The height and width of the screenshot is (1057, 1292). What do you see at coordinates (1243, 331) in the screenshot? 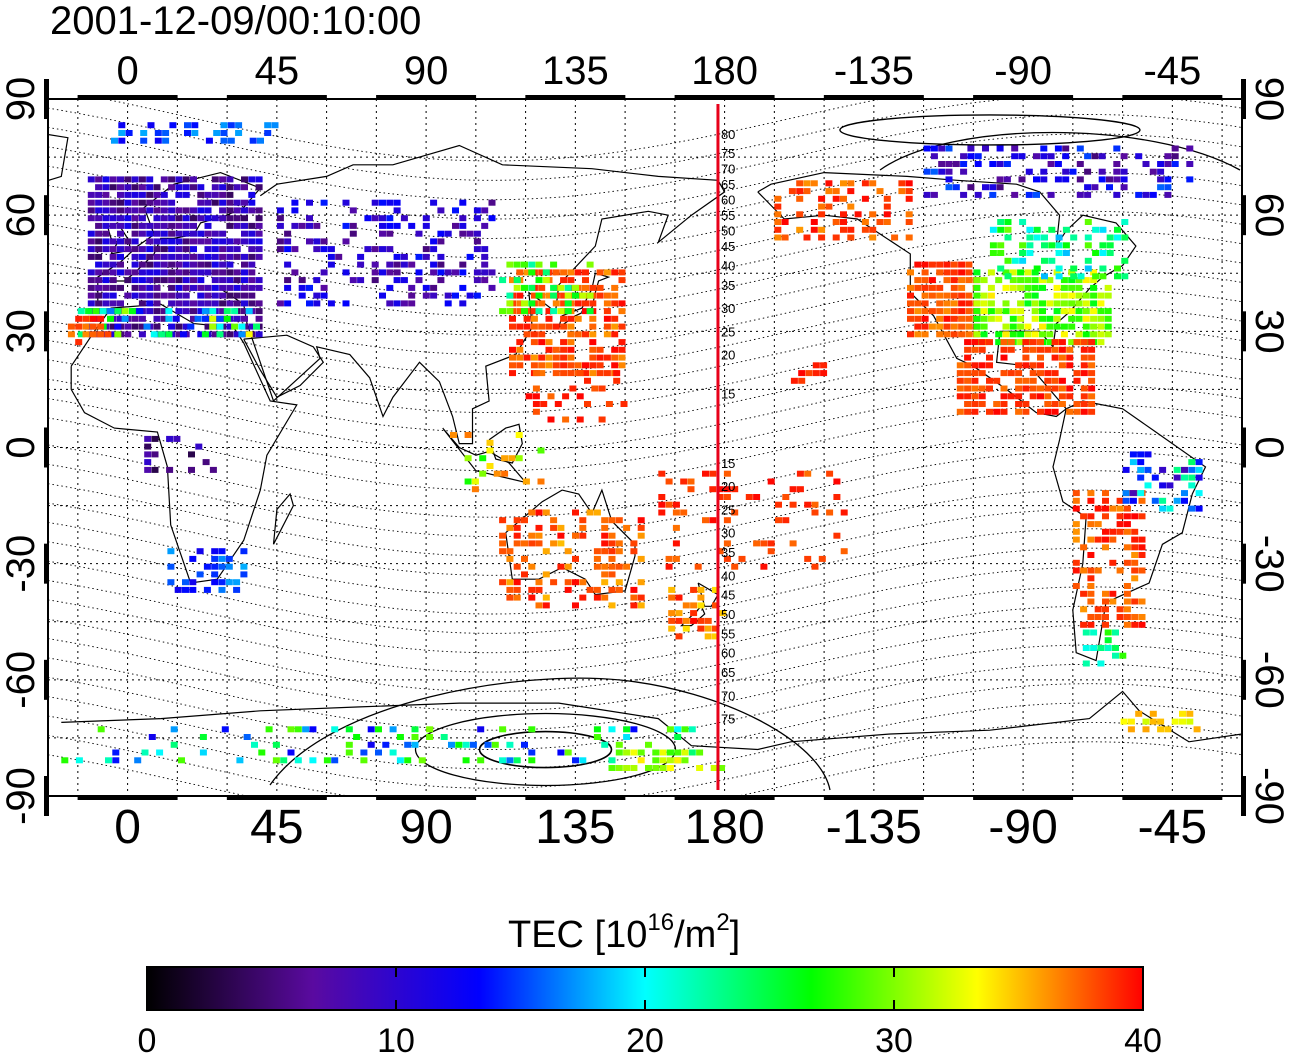
I see `frame-bar-right` at bounding box center [1243, 331].